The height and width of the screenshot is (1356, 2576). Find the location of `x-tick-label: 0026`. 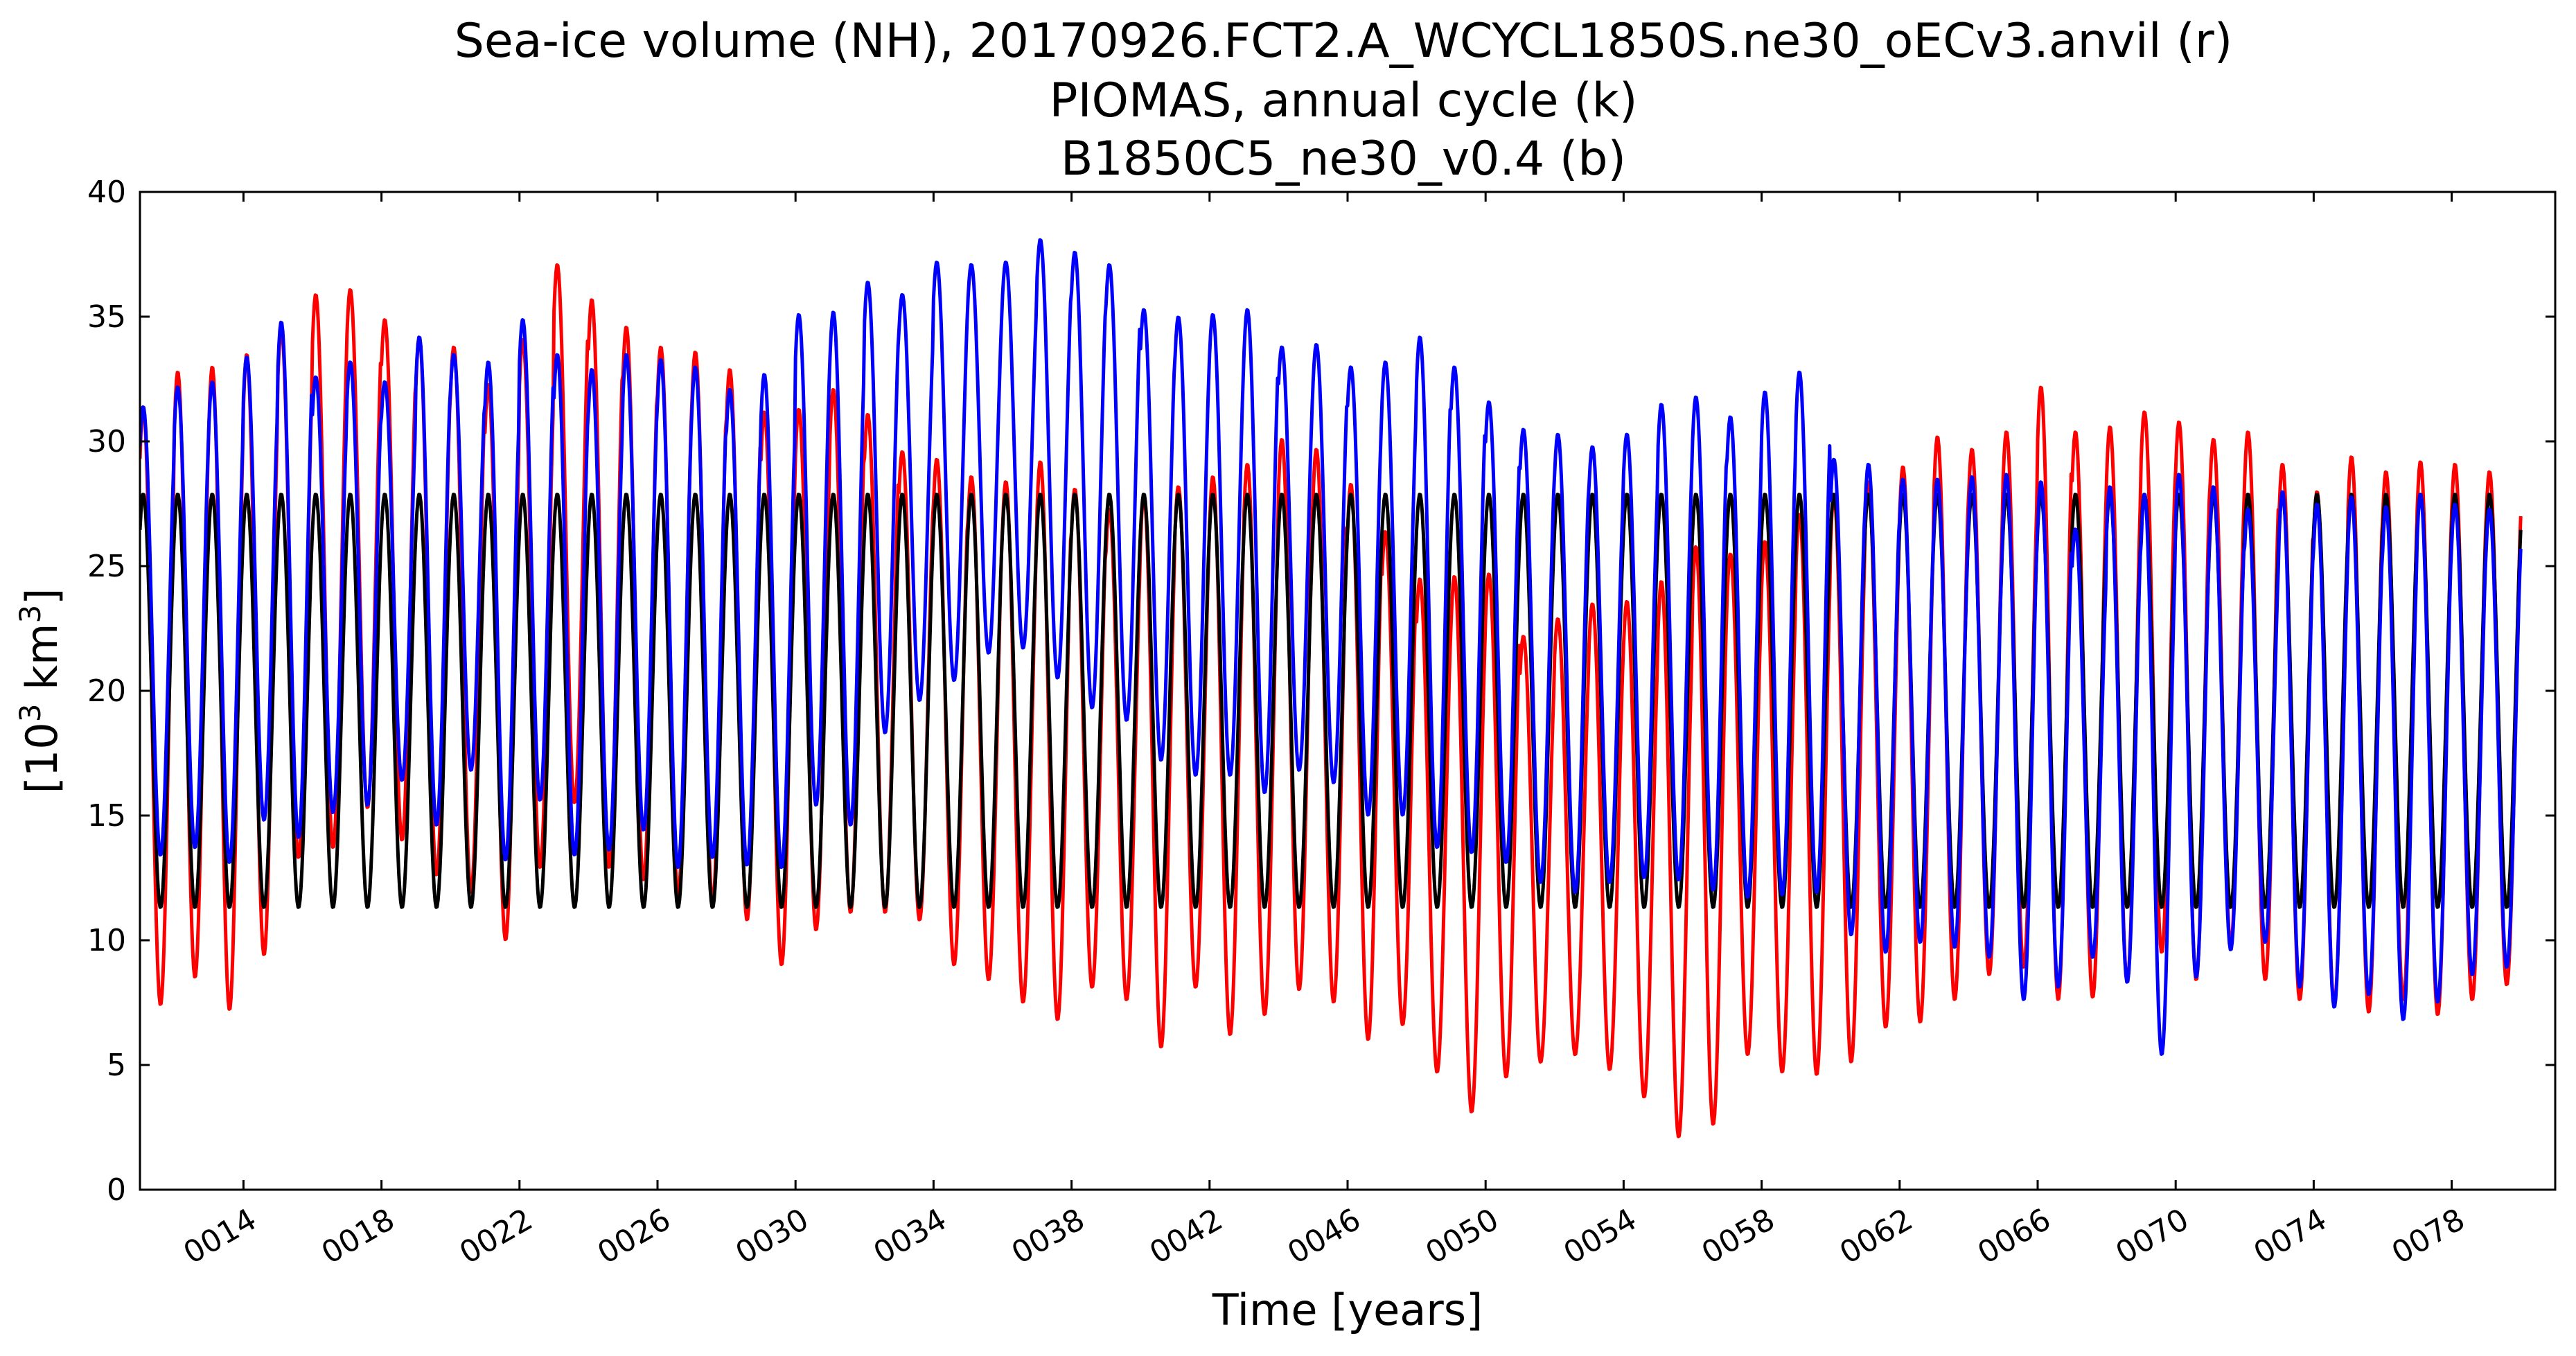

x-tick-label: 0026 is located at coordinates (634, 1236).